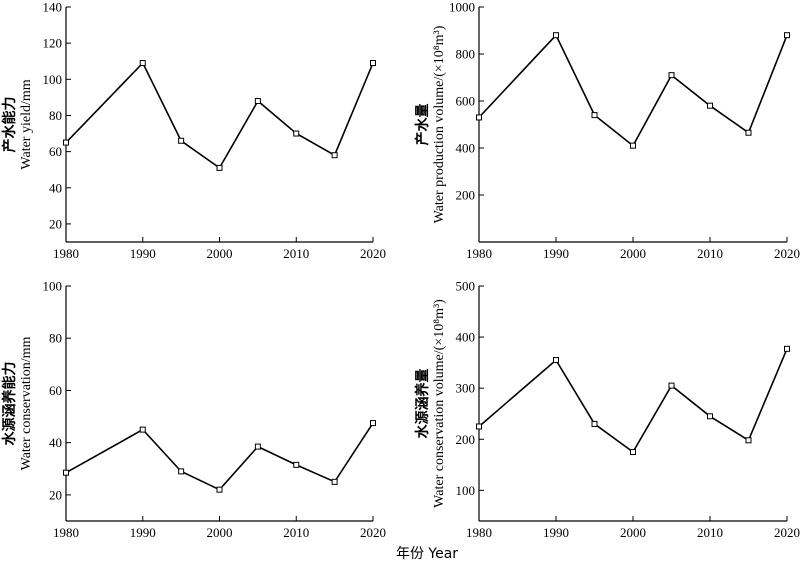  I want to click on y-tick-label: 300, so click(466, 388).